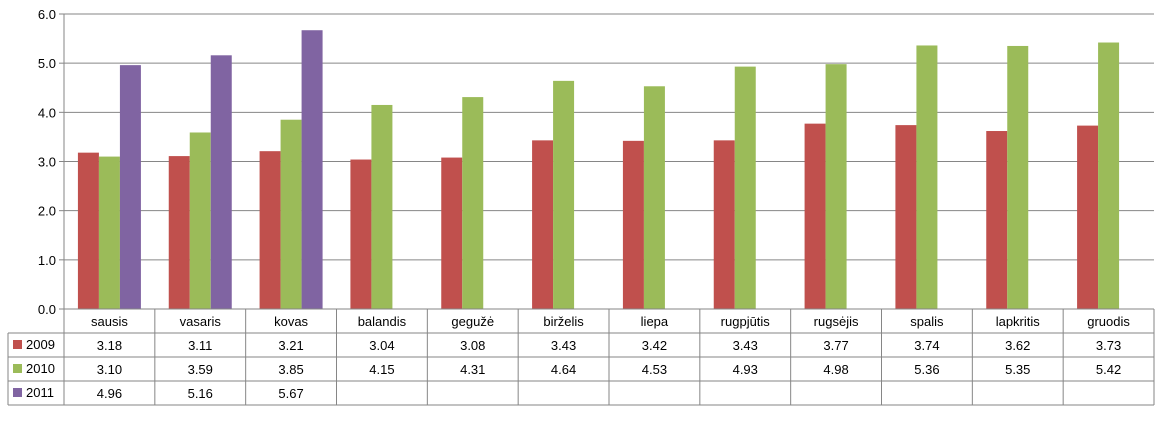 This screenshot has height=426, width=1157. Describe the element at coordinates (47, 260) in the screenshot. I see `y-tick-label: 1.0` at that location.